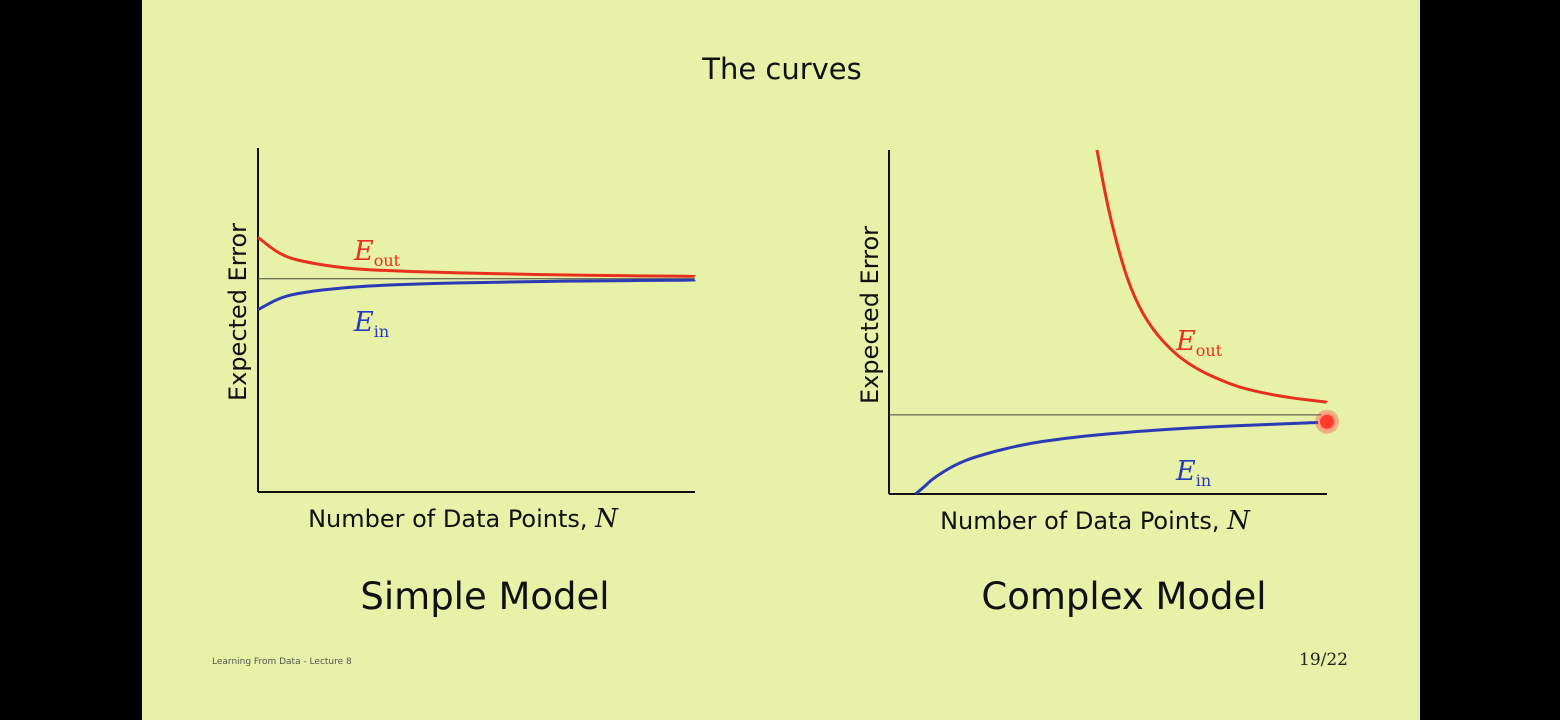  What do you see at coordinates (377, 253) in the screenshot?
I see `chart-simple-eout-label: Eout` at bounding box center [377, 253].